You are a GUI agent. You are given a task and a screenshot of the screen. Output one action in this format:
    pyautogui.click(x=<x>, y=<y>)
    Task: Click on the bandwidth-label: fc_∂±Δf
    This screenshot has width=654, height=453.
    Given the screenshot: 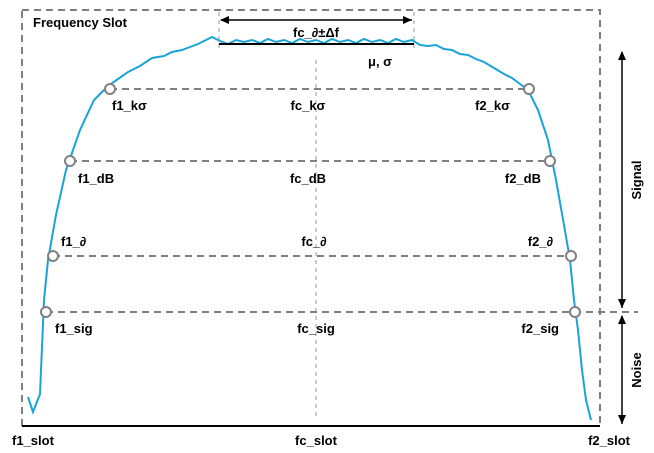 What is the action you would take?
    pyautogui.click(x=316, y=32)
    